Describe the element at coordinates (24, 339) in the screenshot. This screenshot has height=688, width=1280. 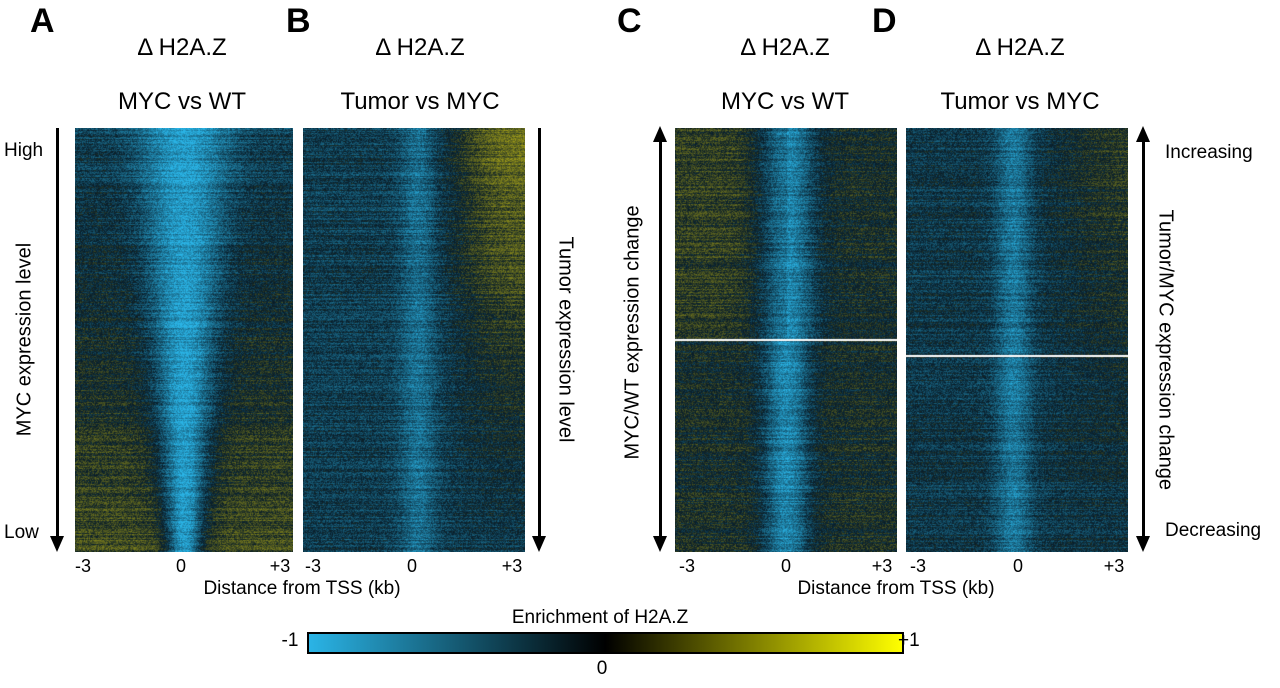
I see `row-axis-label-a: MYC expression level` at that location.